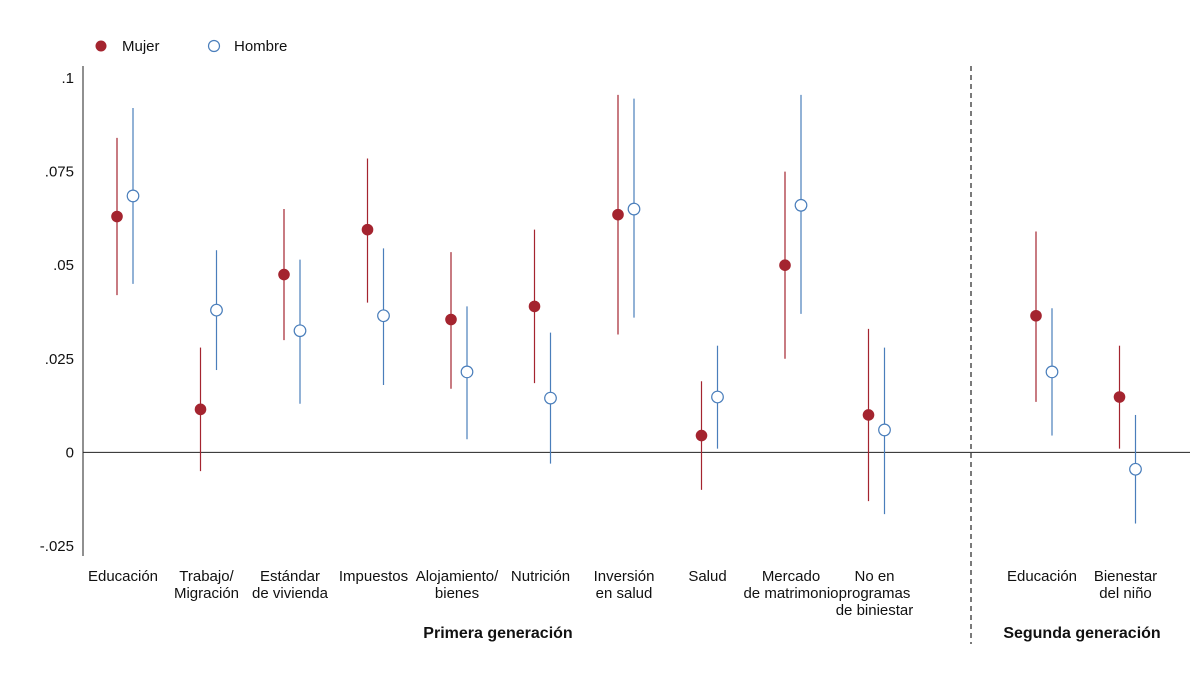  Describe the element at coordinates (874, 576) in the screenshot. I see `category-label-line: No en` at that location.